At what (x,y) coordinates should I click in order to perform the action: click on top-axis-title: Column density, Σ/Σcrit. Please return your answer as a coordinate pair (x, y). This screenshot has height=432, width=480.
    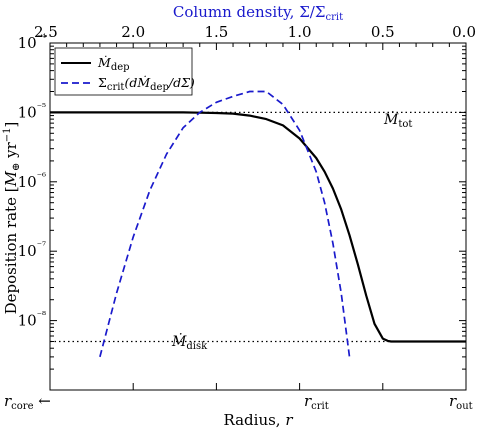
    Looking at the image, I should click on (258, 13).